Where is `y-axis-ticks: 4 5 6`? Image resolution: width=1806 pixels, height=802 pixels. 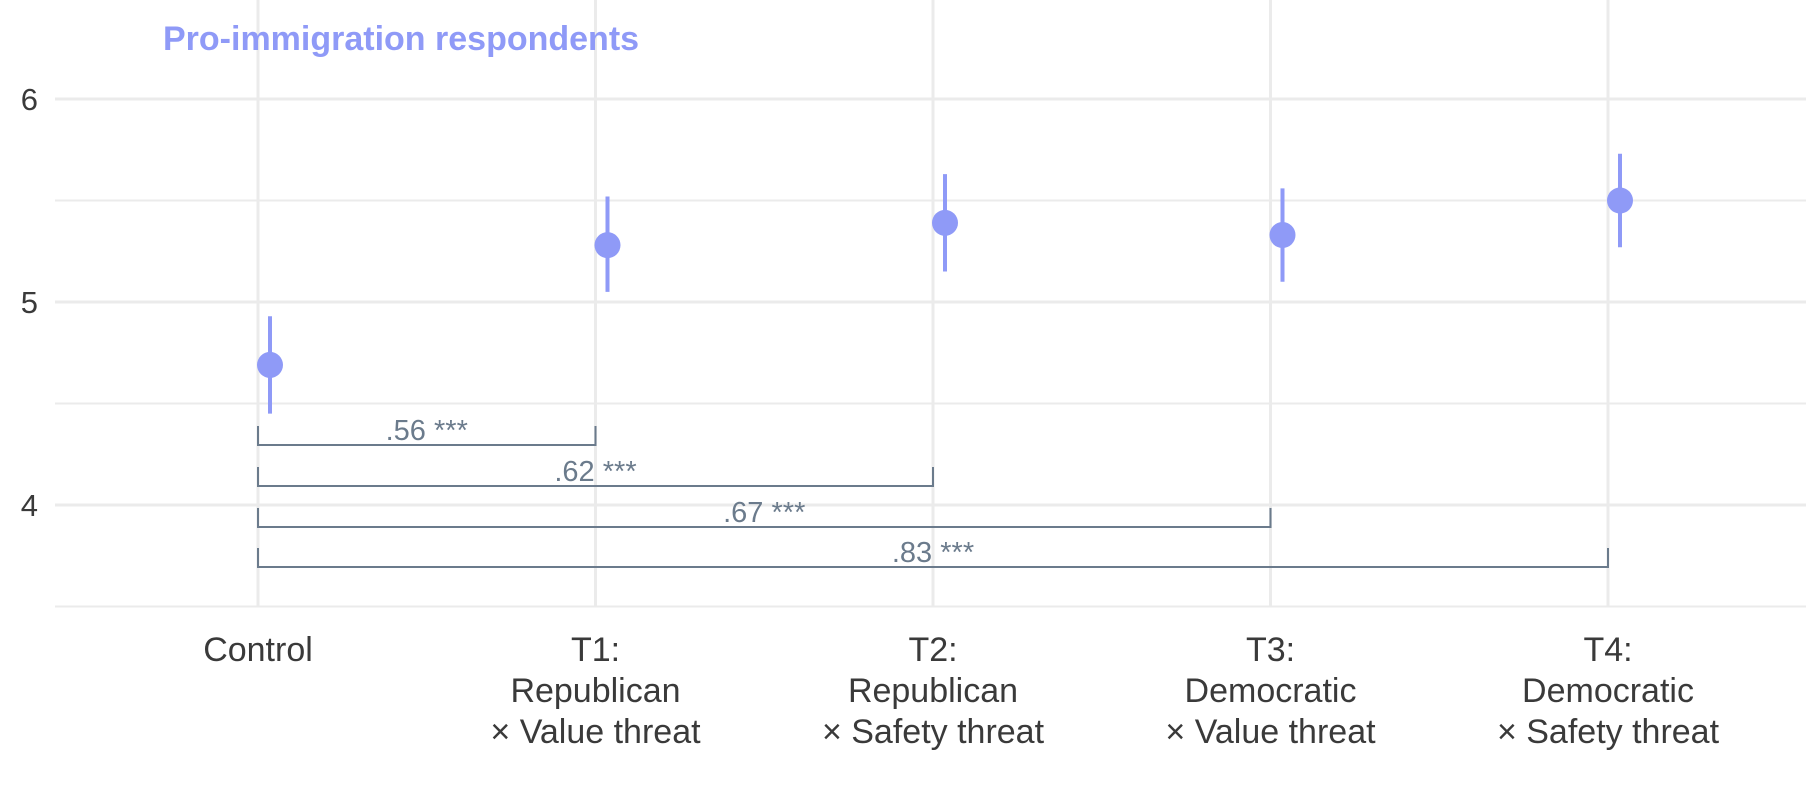
y-axis-ticks: 4 5 6 is located at coordinates (29, 302).